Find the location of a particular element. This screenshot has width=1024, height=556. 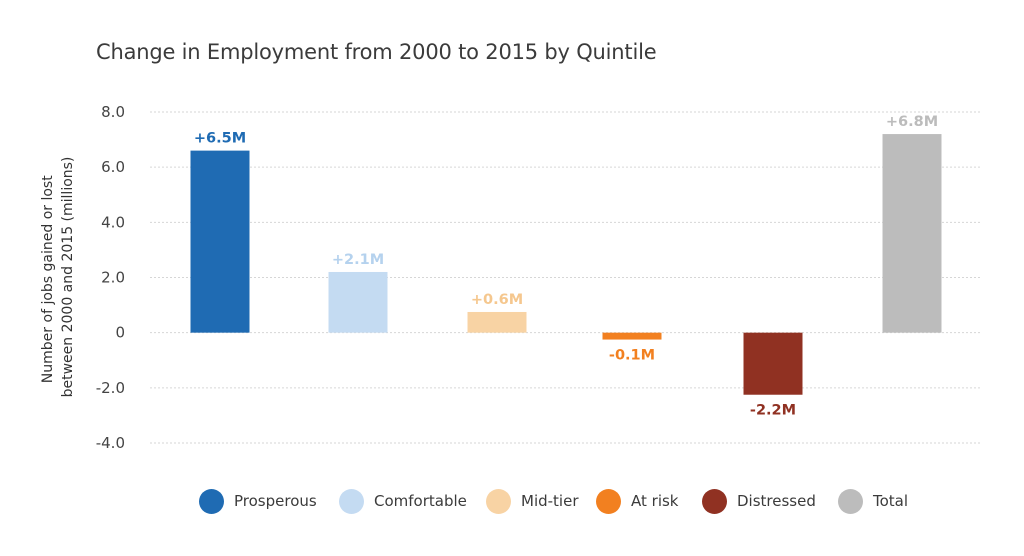

y-tick-label: 8.0 is located at coordinates (113, 112).